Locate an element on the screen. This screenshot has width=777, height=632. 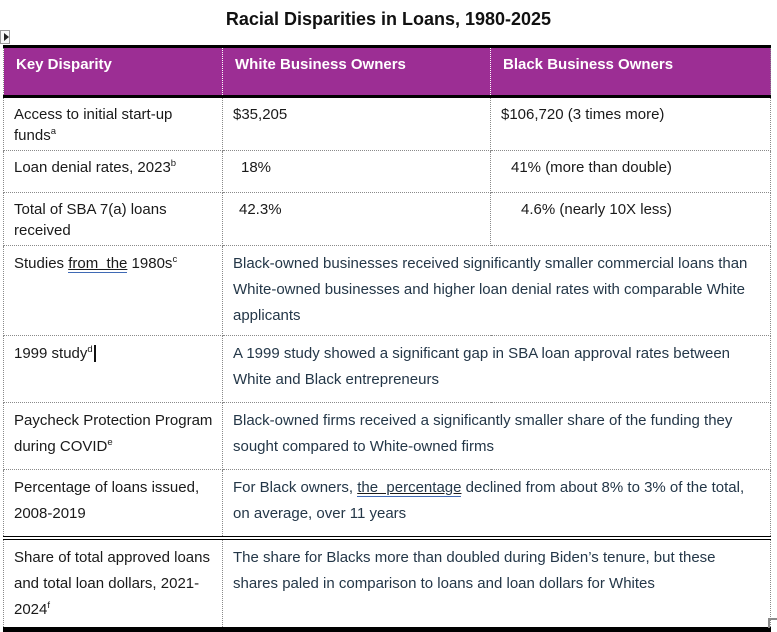
text-cursor is located at coordinates (94, 353).